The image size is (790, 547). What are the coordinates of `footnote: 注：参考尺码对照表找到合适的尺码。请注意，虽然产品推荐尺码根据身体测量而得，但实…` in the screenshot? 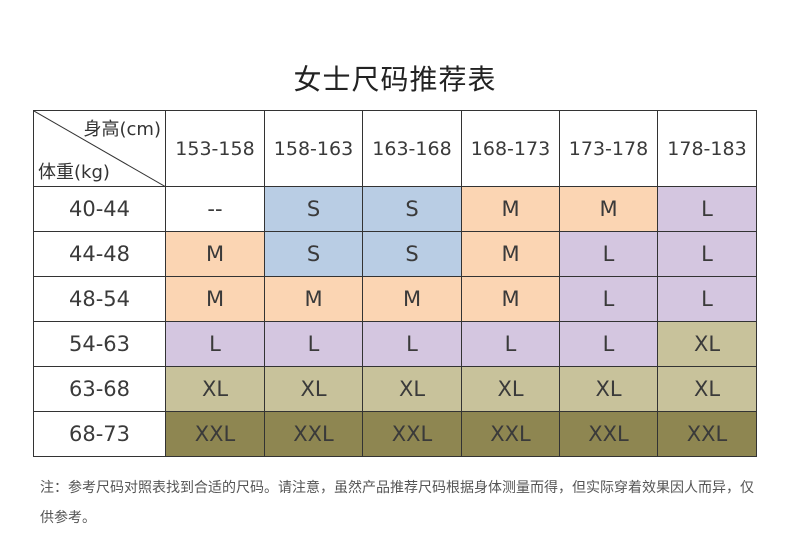 It's located at (397, 503).